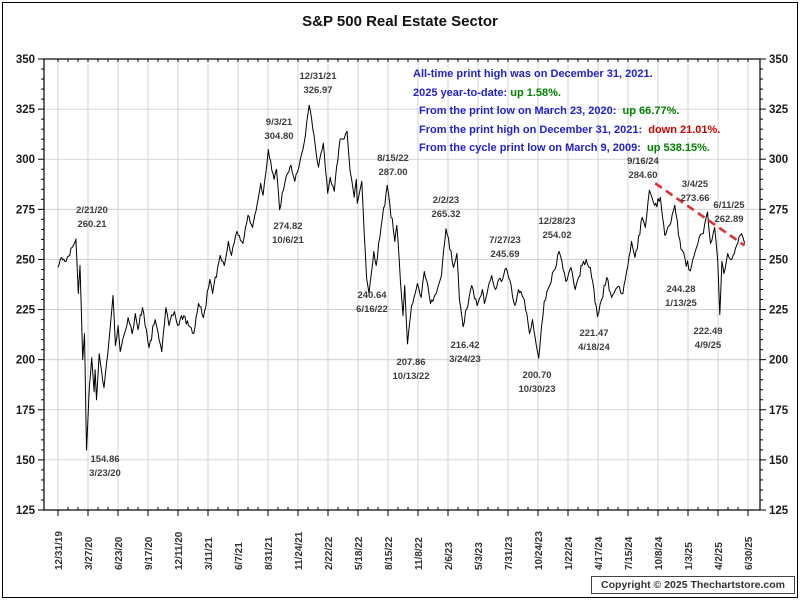 The width and height of the screenshot is (800, 600). What do you see at coordinates (119, 553) in the screenshot?
I see `svg-text: 6/23/20` at bounding box center [119, 553].